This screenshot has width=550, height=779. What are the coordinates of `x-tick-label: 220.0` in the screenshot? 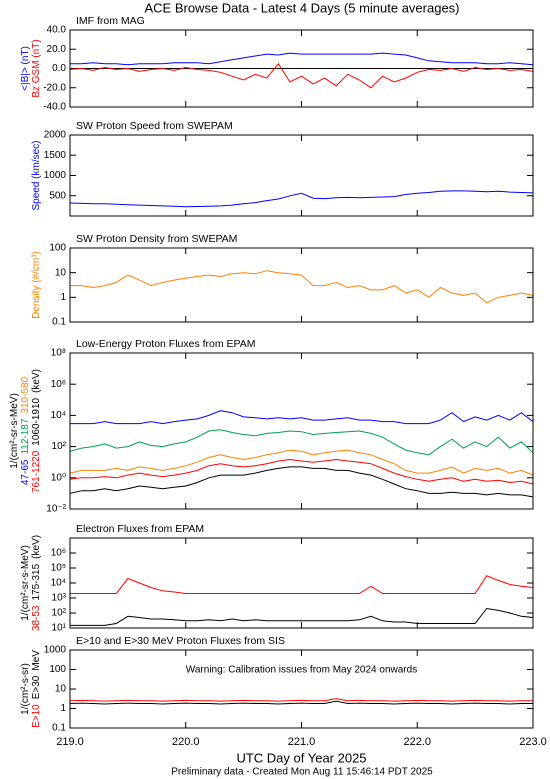 It's located at (186, 742).